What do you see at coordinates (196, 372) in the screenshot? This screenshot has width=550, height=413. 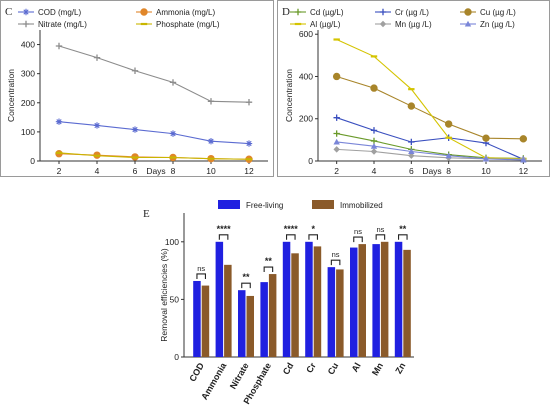 I see `bar-category-label: COD` at bounding box center [196, 372].